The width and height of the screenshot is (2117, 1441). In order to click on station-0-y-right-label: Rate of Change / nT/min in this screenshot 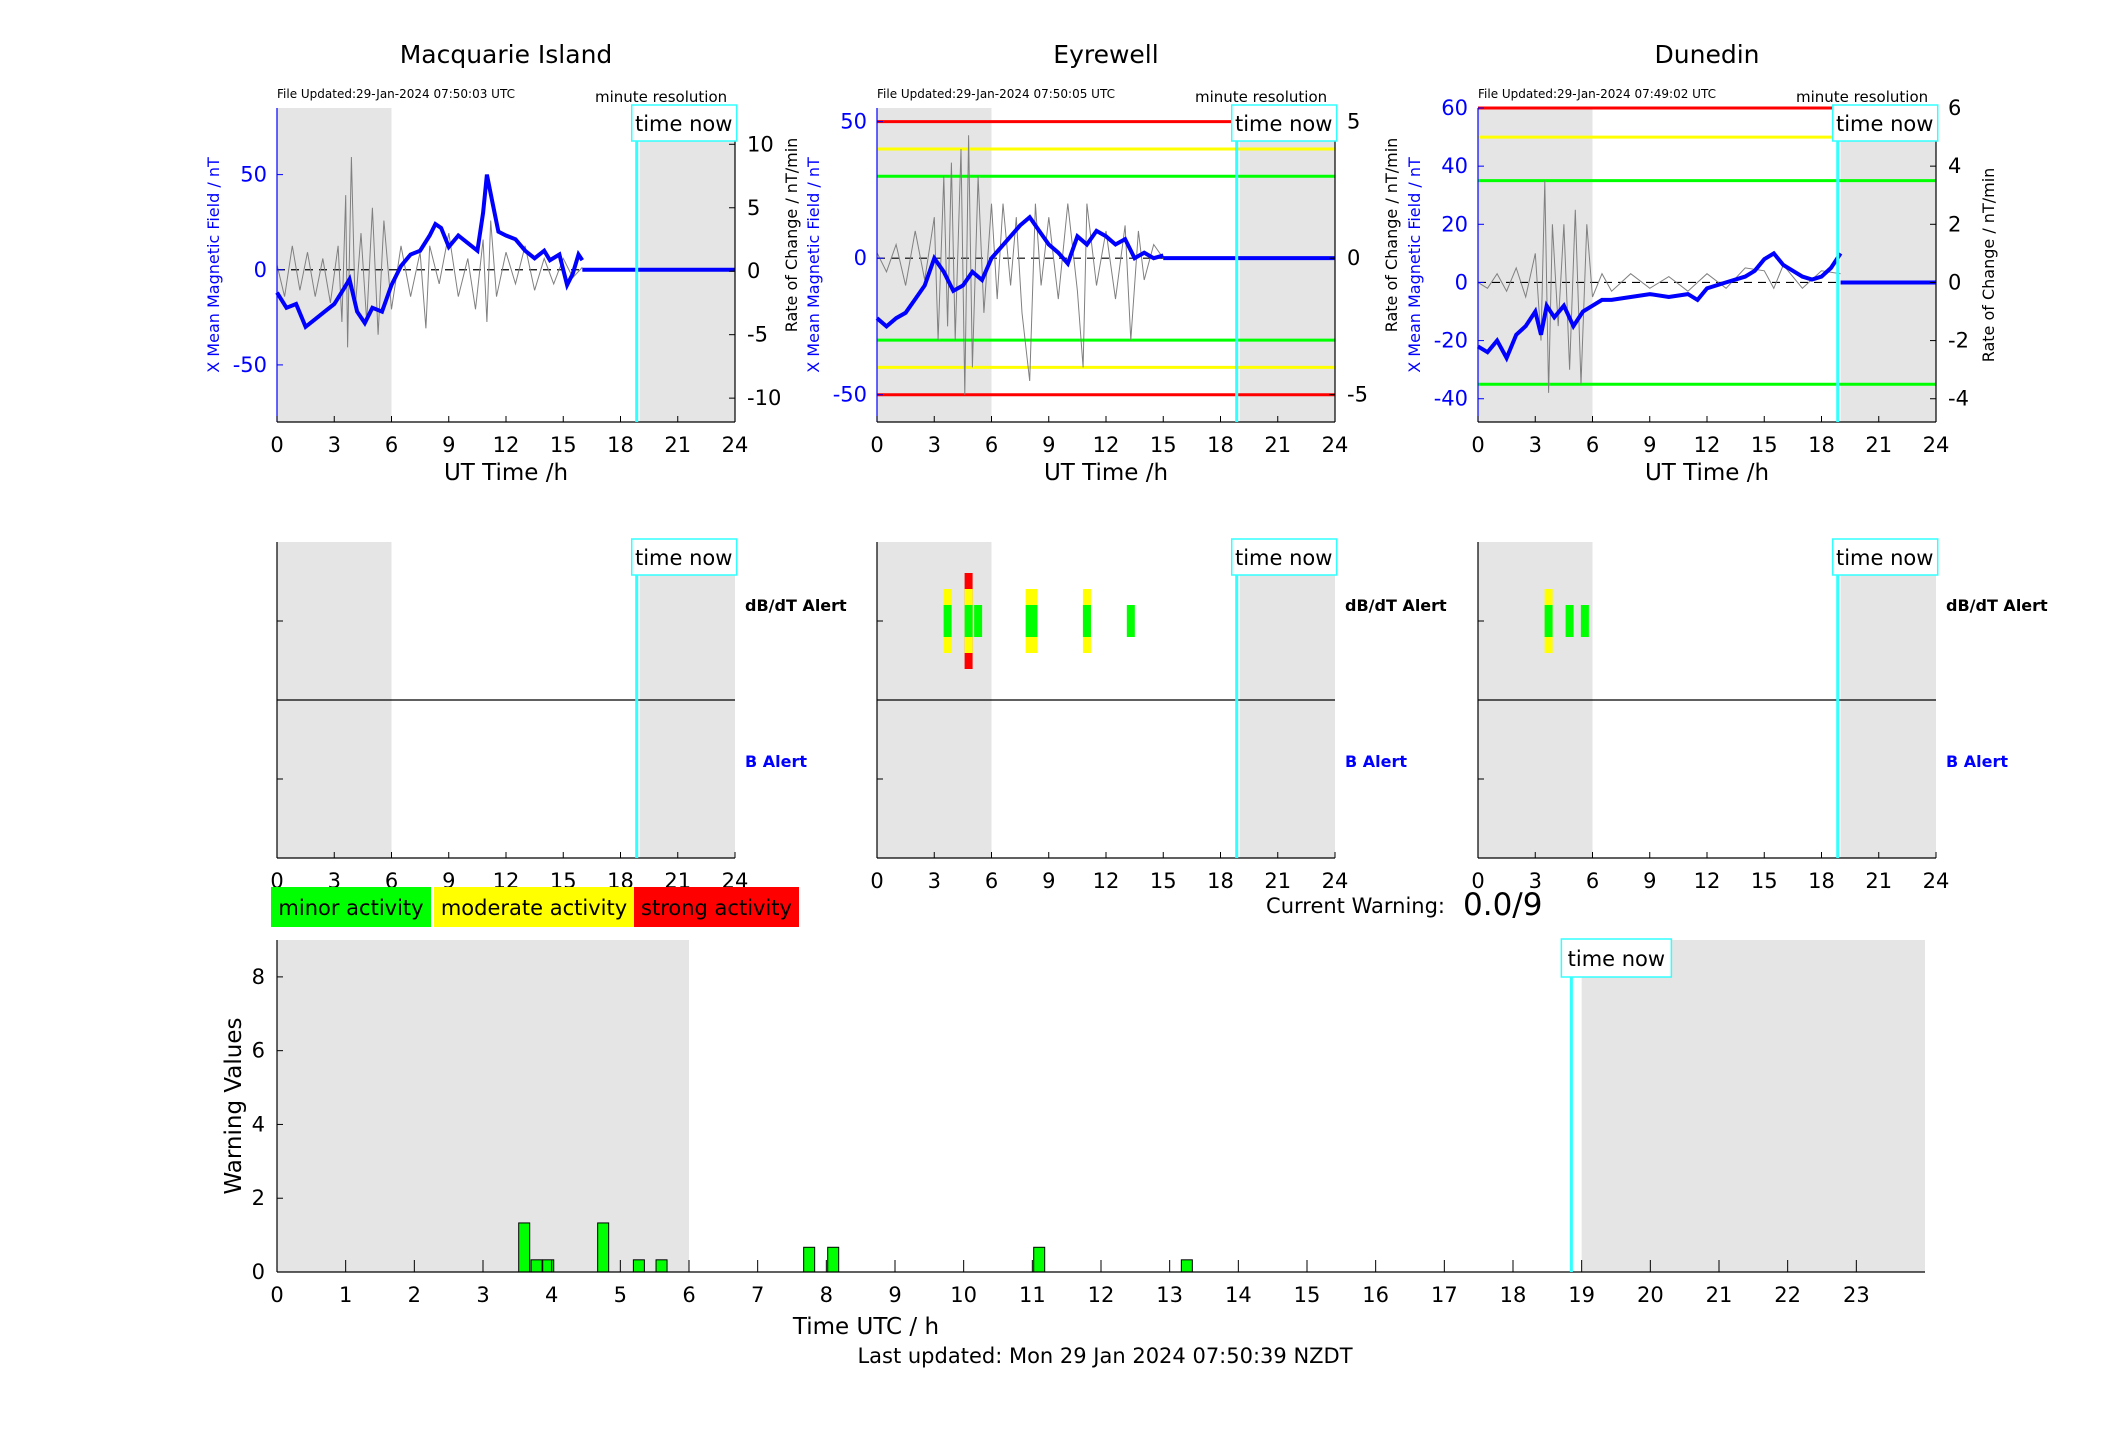, I will do `click(791, 235)`.